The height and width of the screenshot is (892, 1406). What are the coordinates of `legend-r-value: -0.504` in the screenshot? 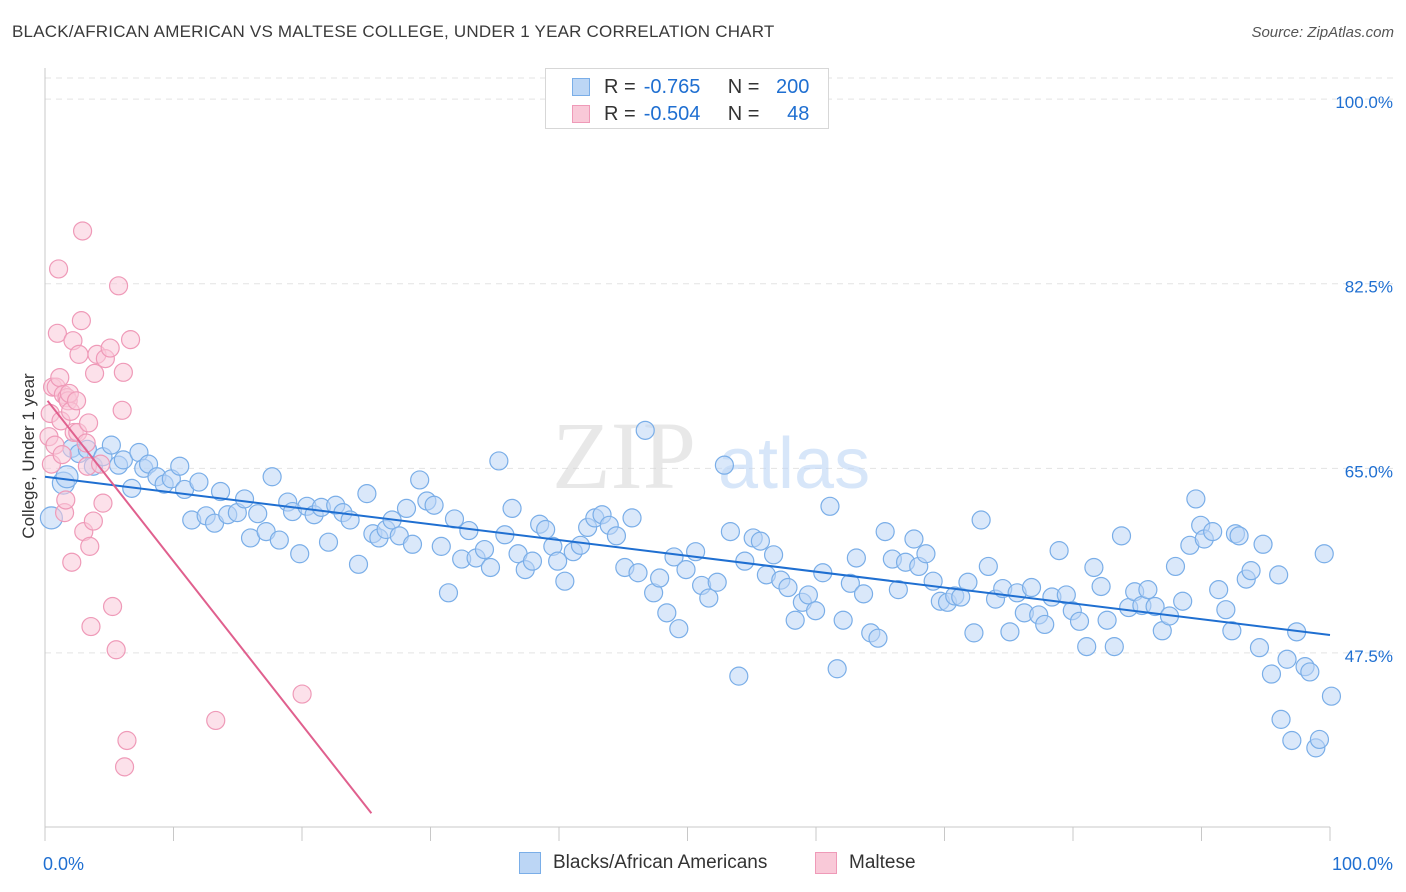 It's located at (672, 113).